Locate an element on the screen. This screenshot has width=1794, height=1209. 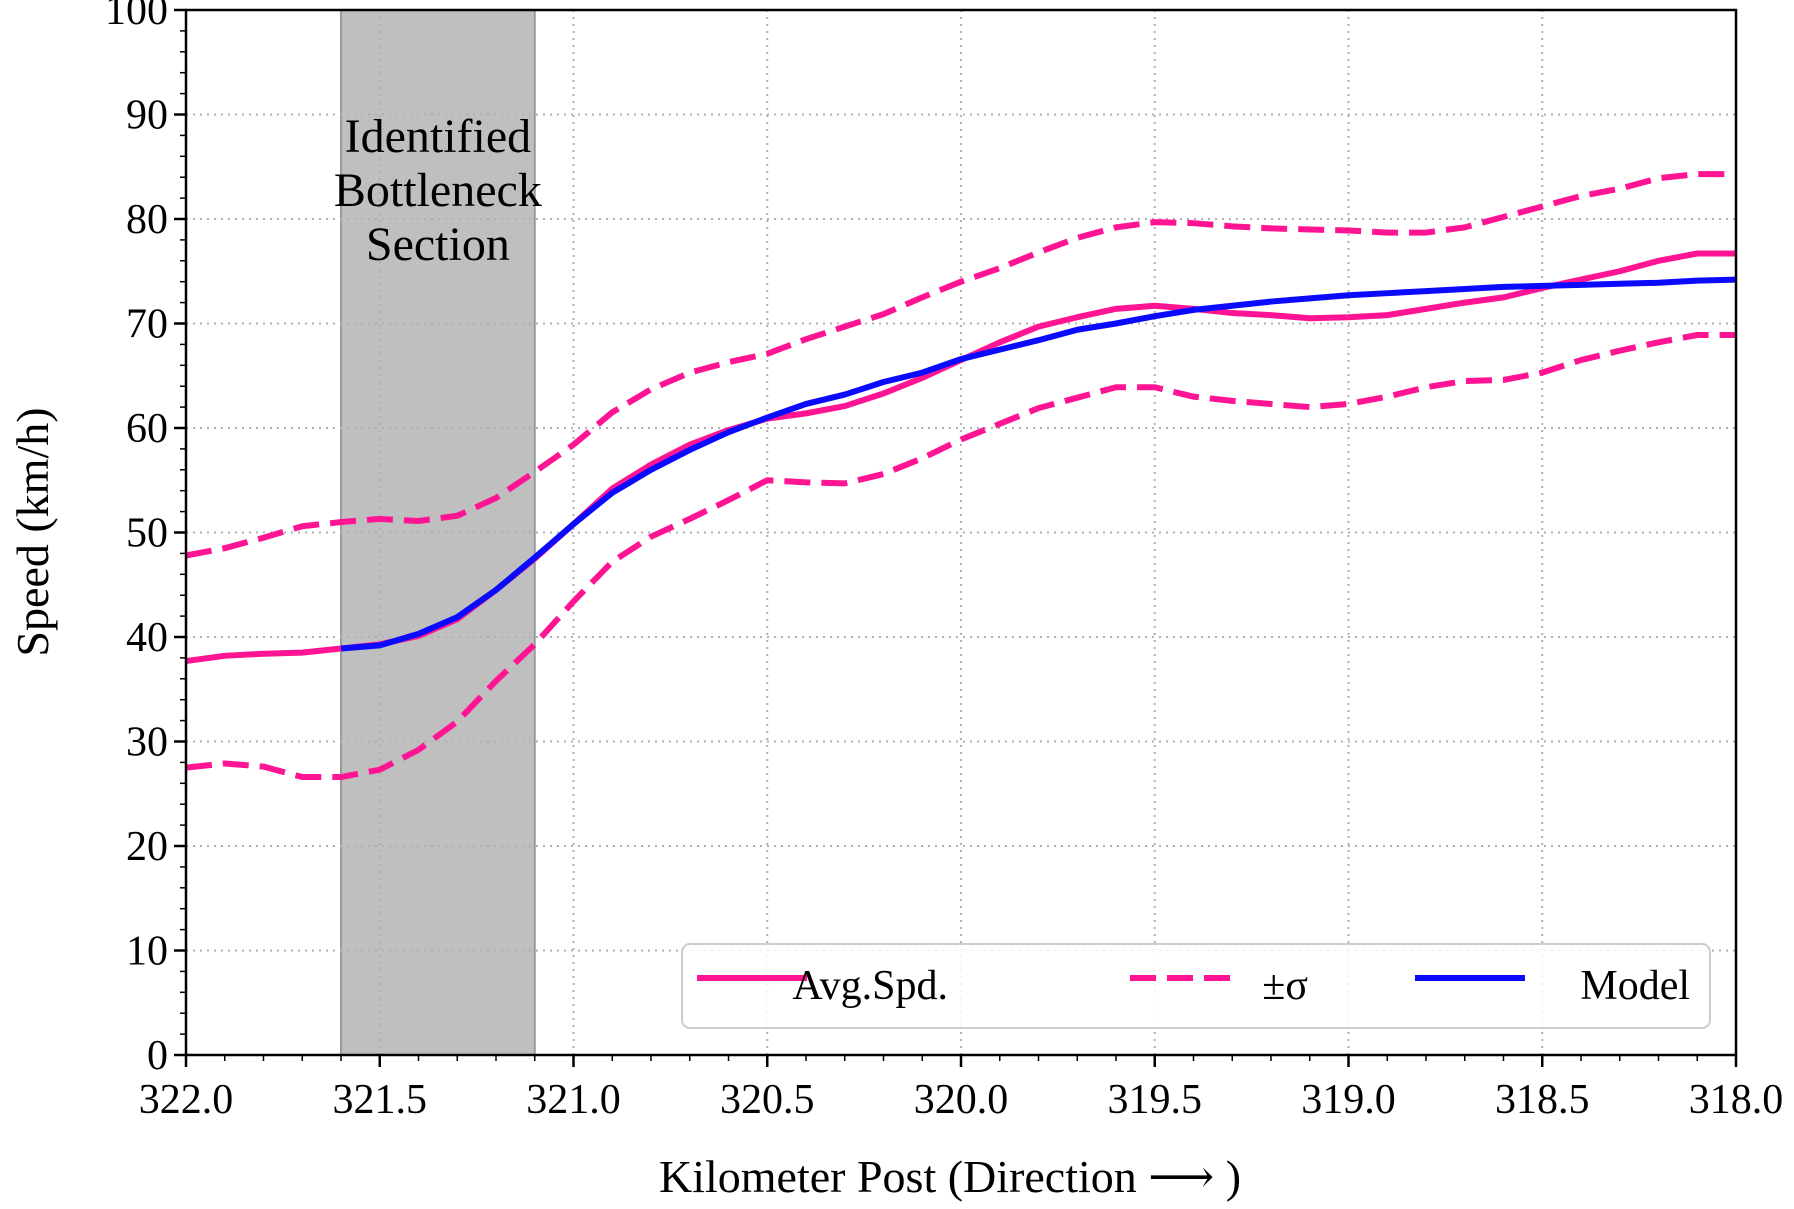
y-tick-label: 40 is located at coordinates (147, 638).